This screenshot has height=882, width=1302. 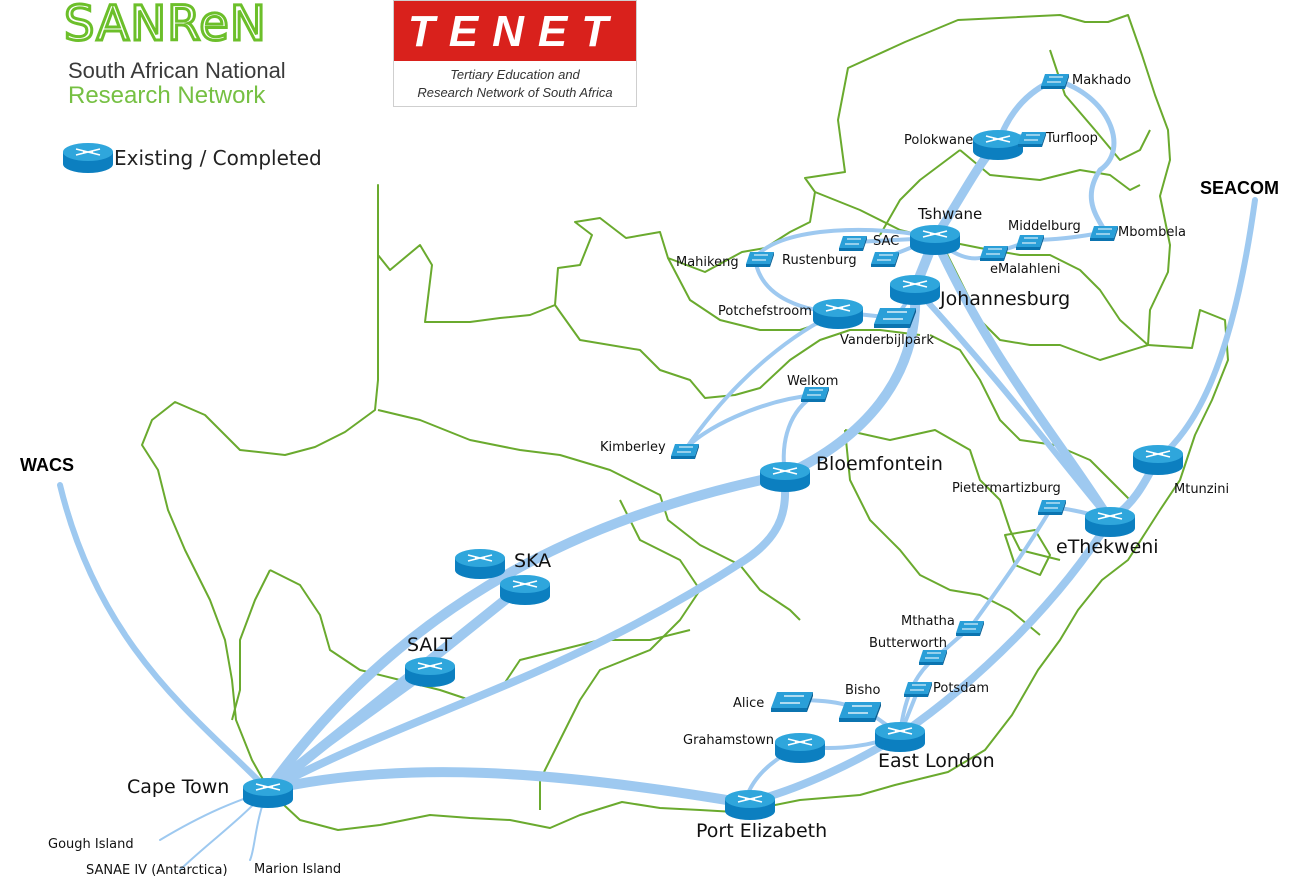 What do you see at coordinates (88, 158) in the screenshot?
I see `router-icon` at bounding box center [88, 158].